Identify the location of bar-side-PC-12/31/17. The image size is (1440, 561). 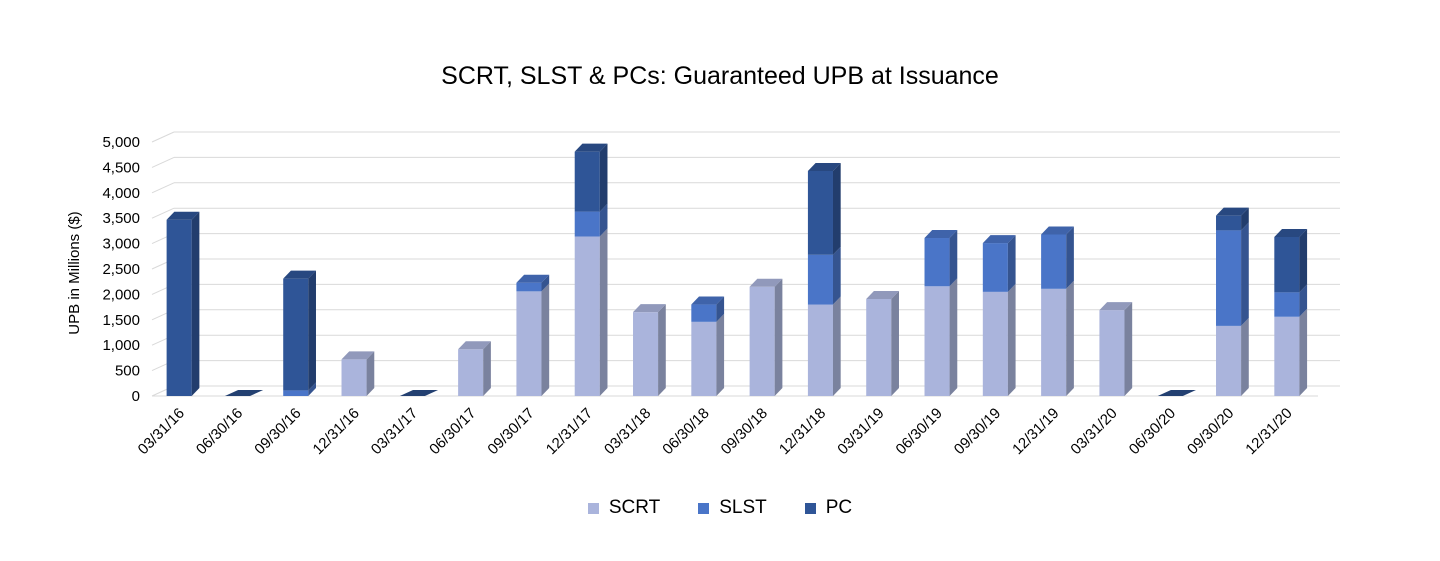
(603, 177).